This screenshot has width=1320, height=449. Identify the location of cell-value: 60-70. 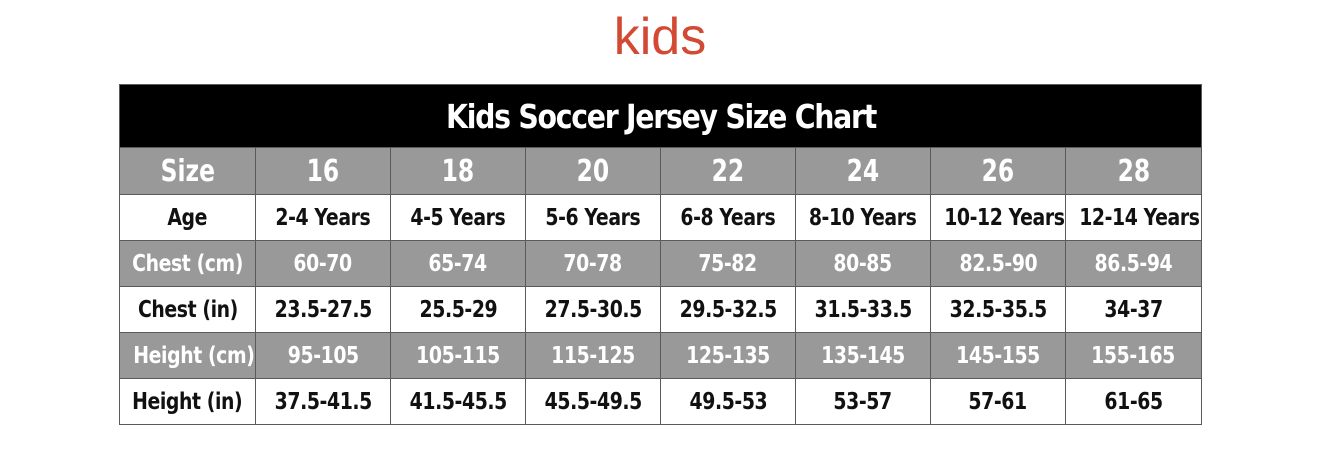
(323, 263).